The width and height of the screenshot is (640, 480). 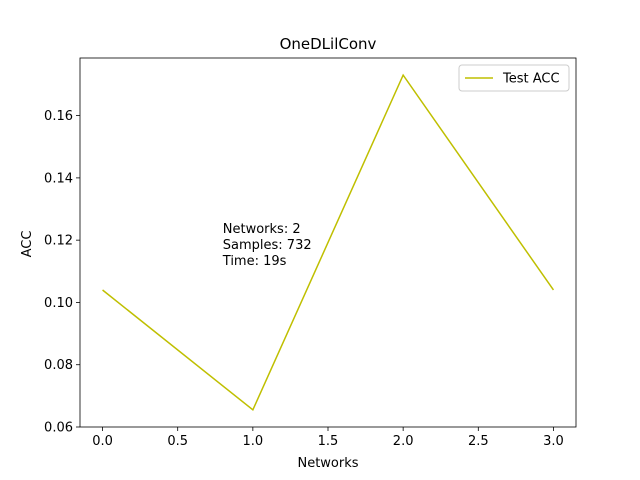 I want to click on y-tick-label: 0.10, so click(x=58, y=303).